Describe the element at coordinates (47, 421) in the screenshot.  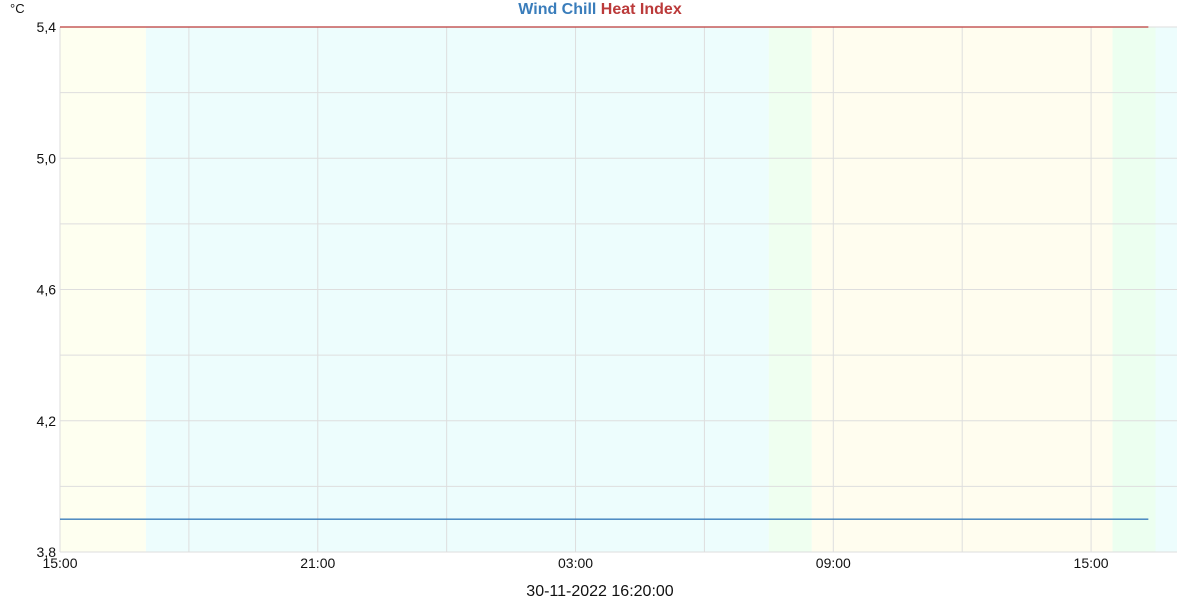
I see `y-tick-label: 4,2` at that location.